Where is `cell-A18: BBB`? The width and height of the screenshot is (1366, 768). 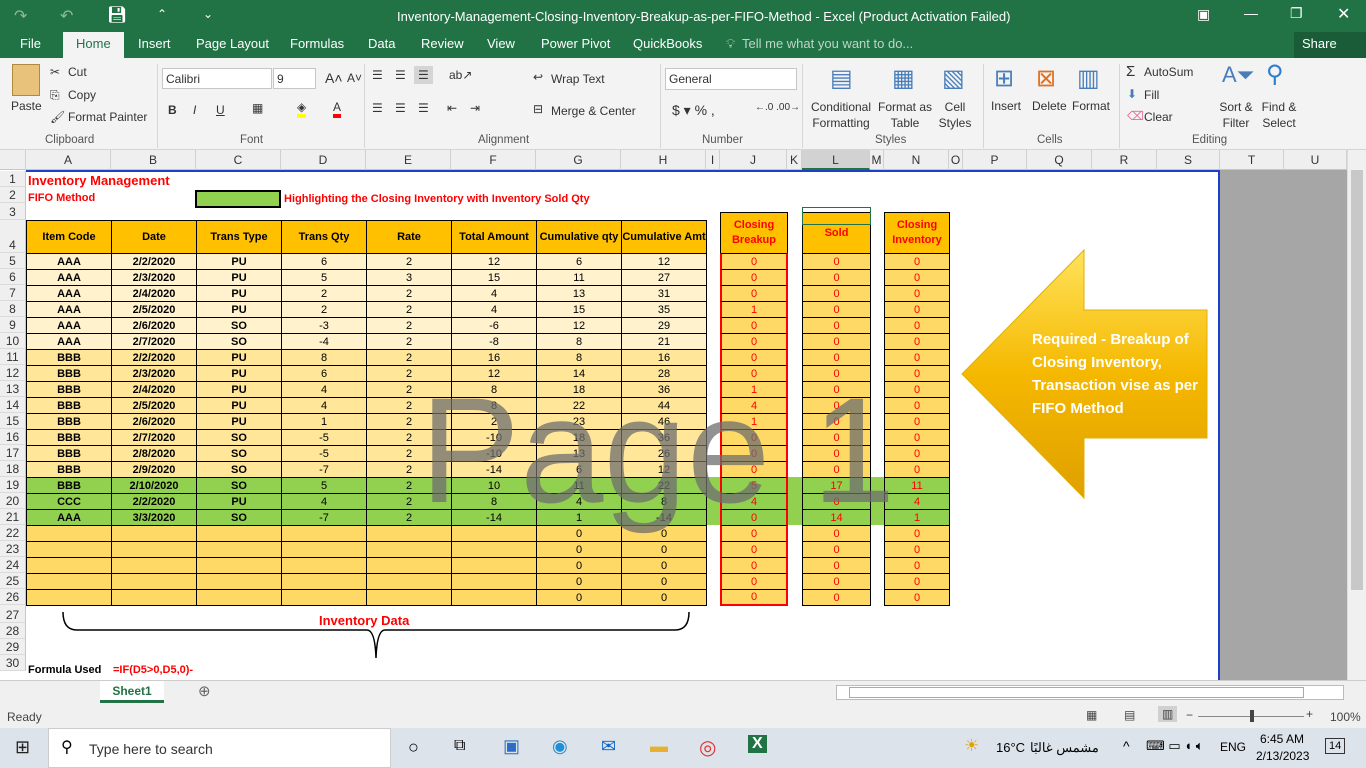 cell-A18: BBB is located at coordinates (69, 469).